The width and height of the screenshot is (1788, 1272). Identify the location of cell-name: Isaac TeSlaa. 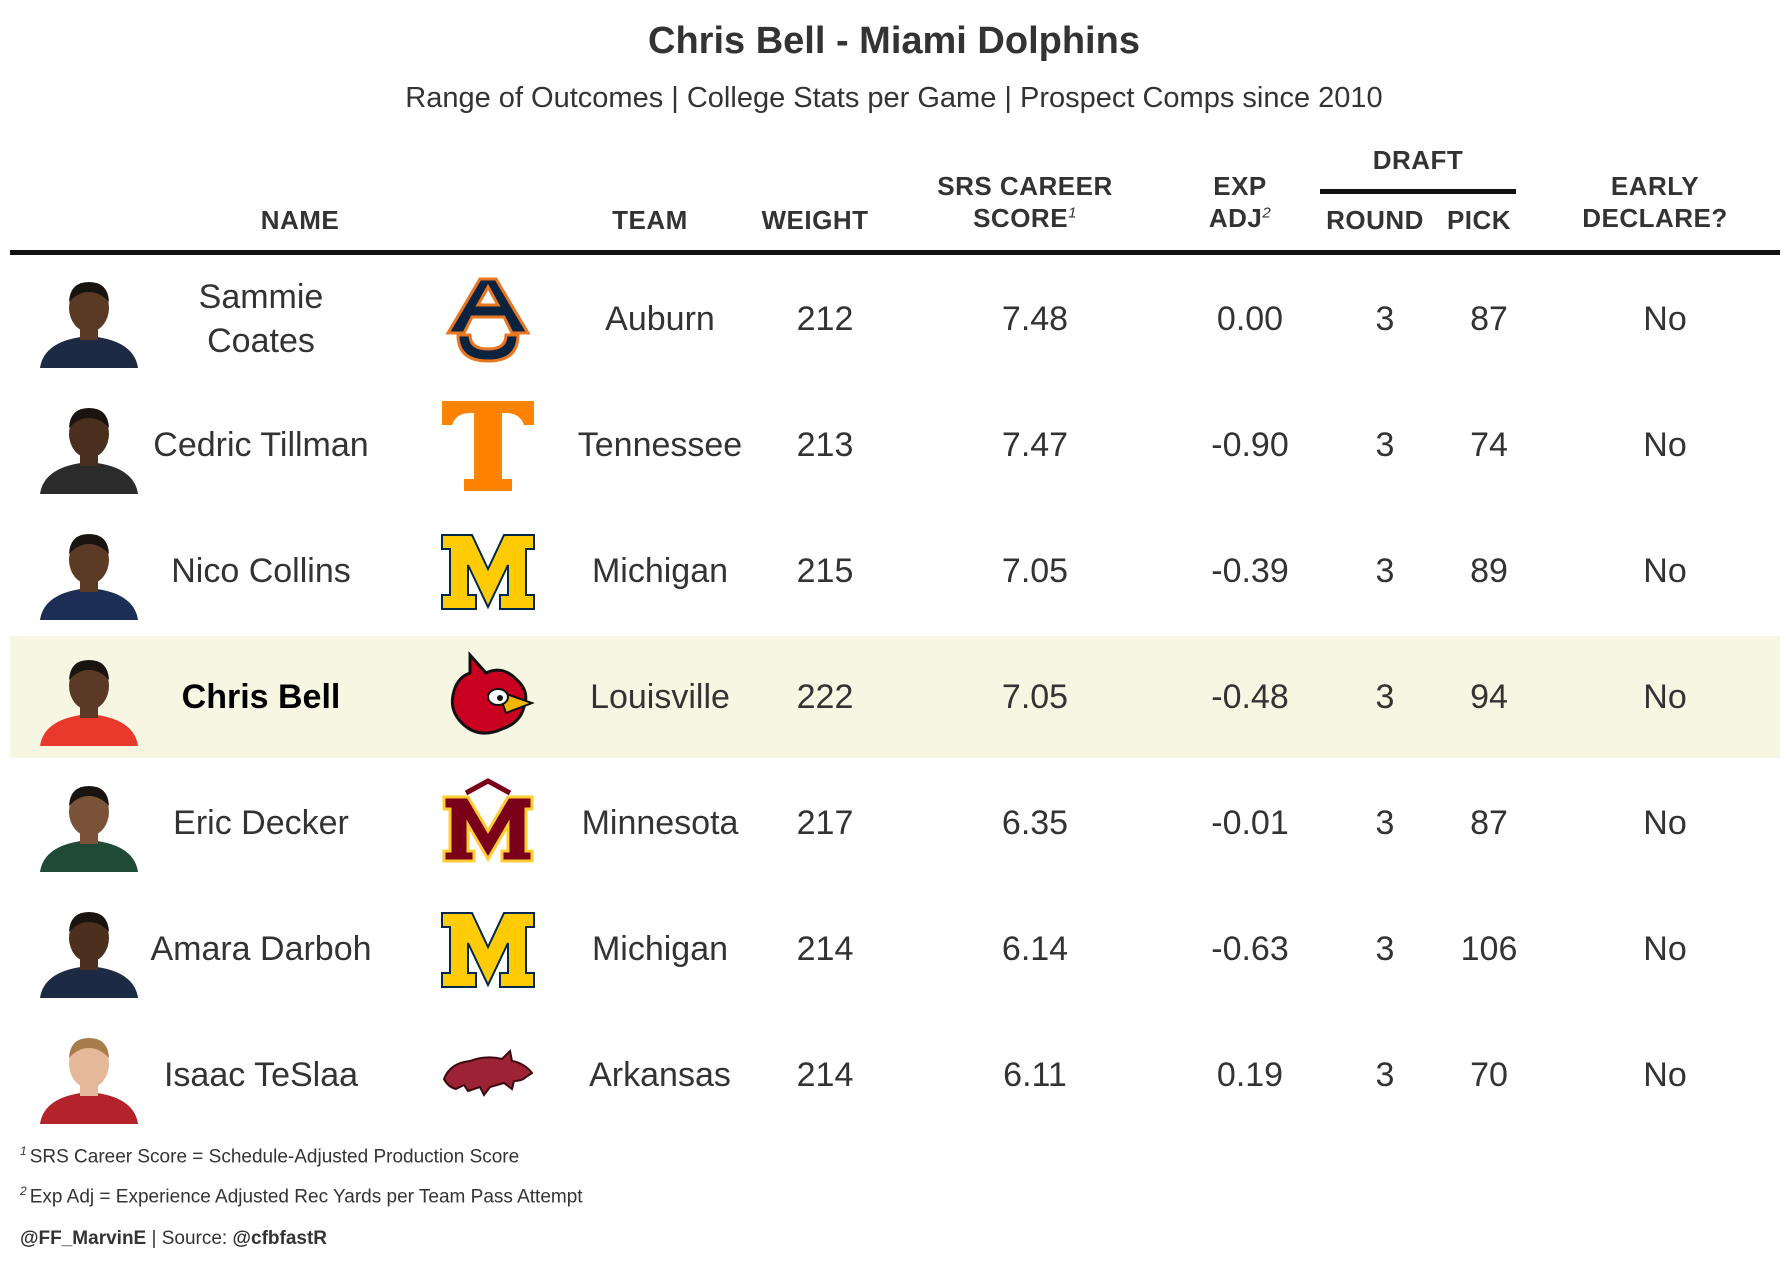
(261, 1075).